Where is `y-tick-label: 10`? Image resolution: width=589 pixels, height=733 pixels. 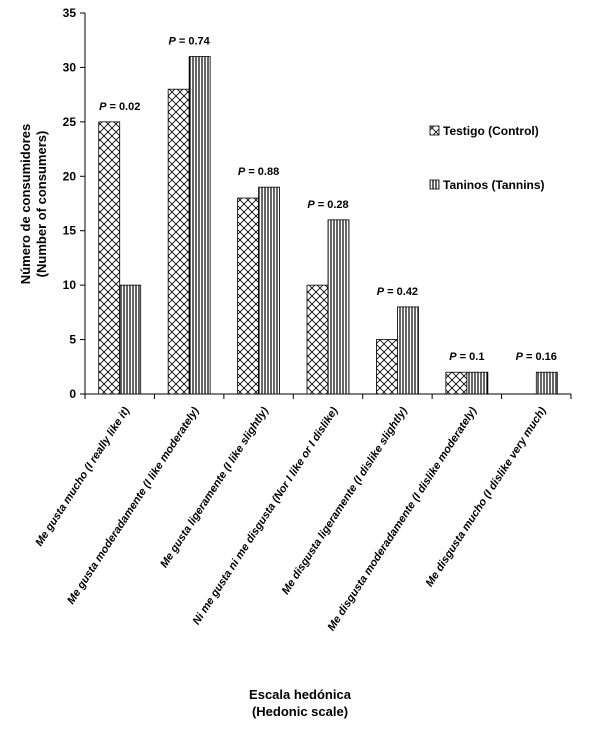
y-tick-label: 10 is located at coordinates (70, 285).